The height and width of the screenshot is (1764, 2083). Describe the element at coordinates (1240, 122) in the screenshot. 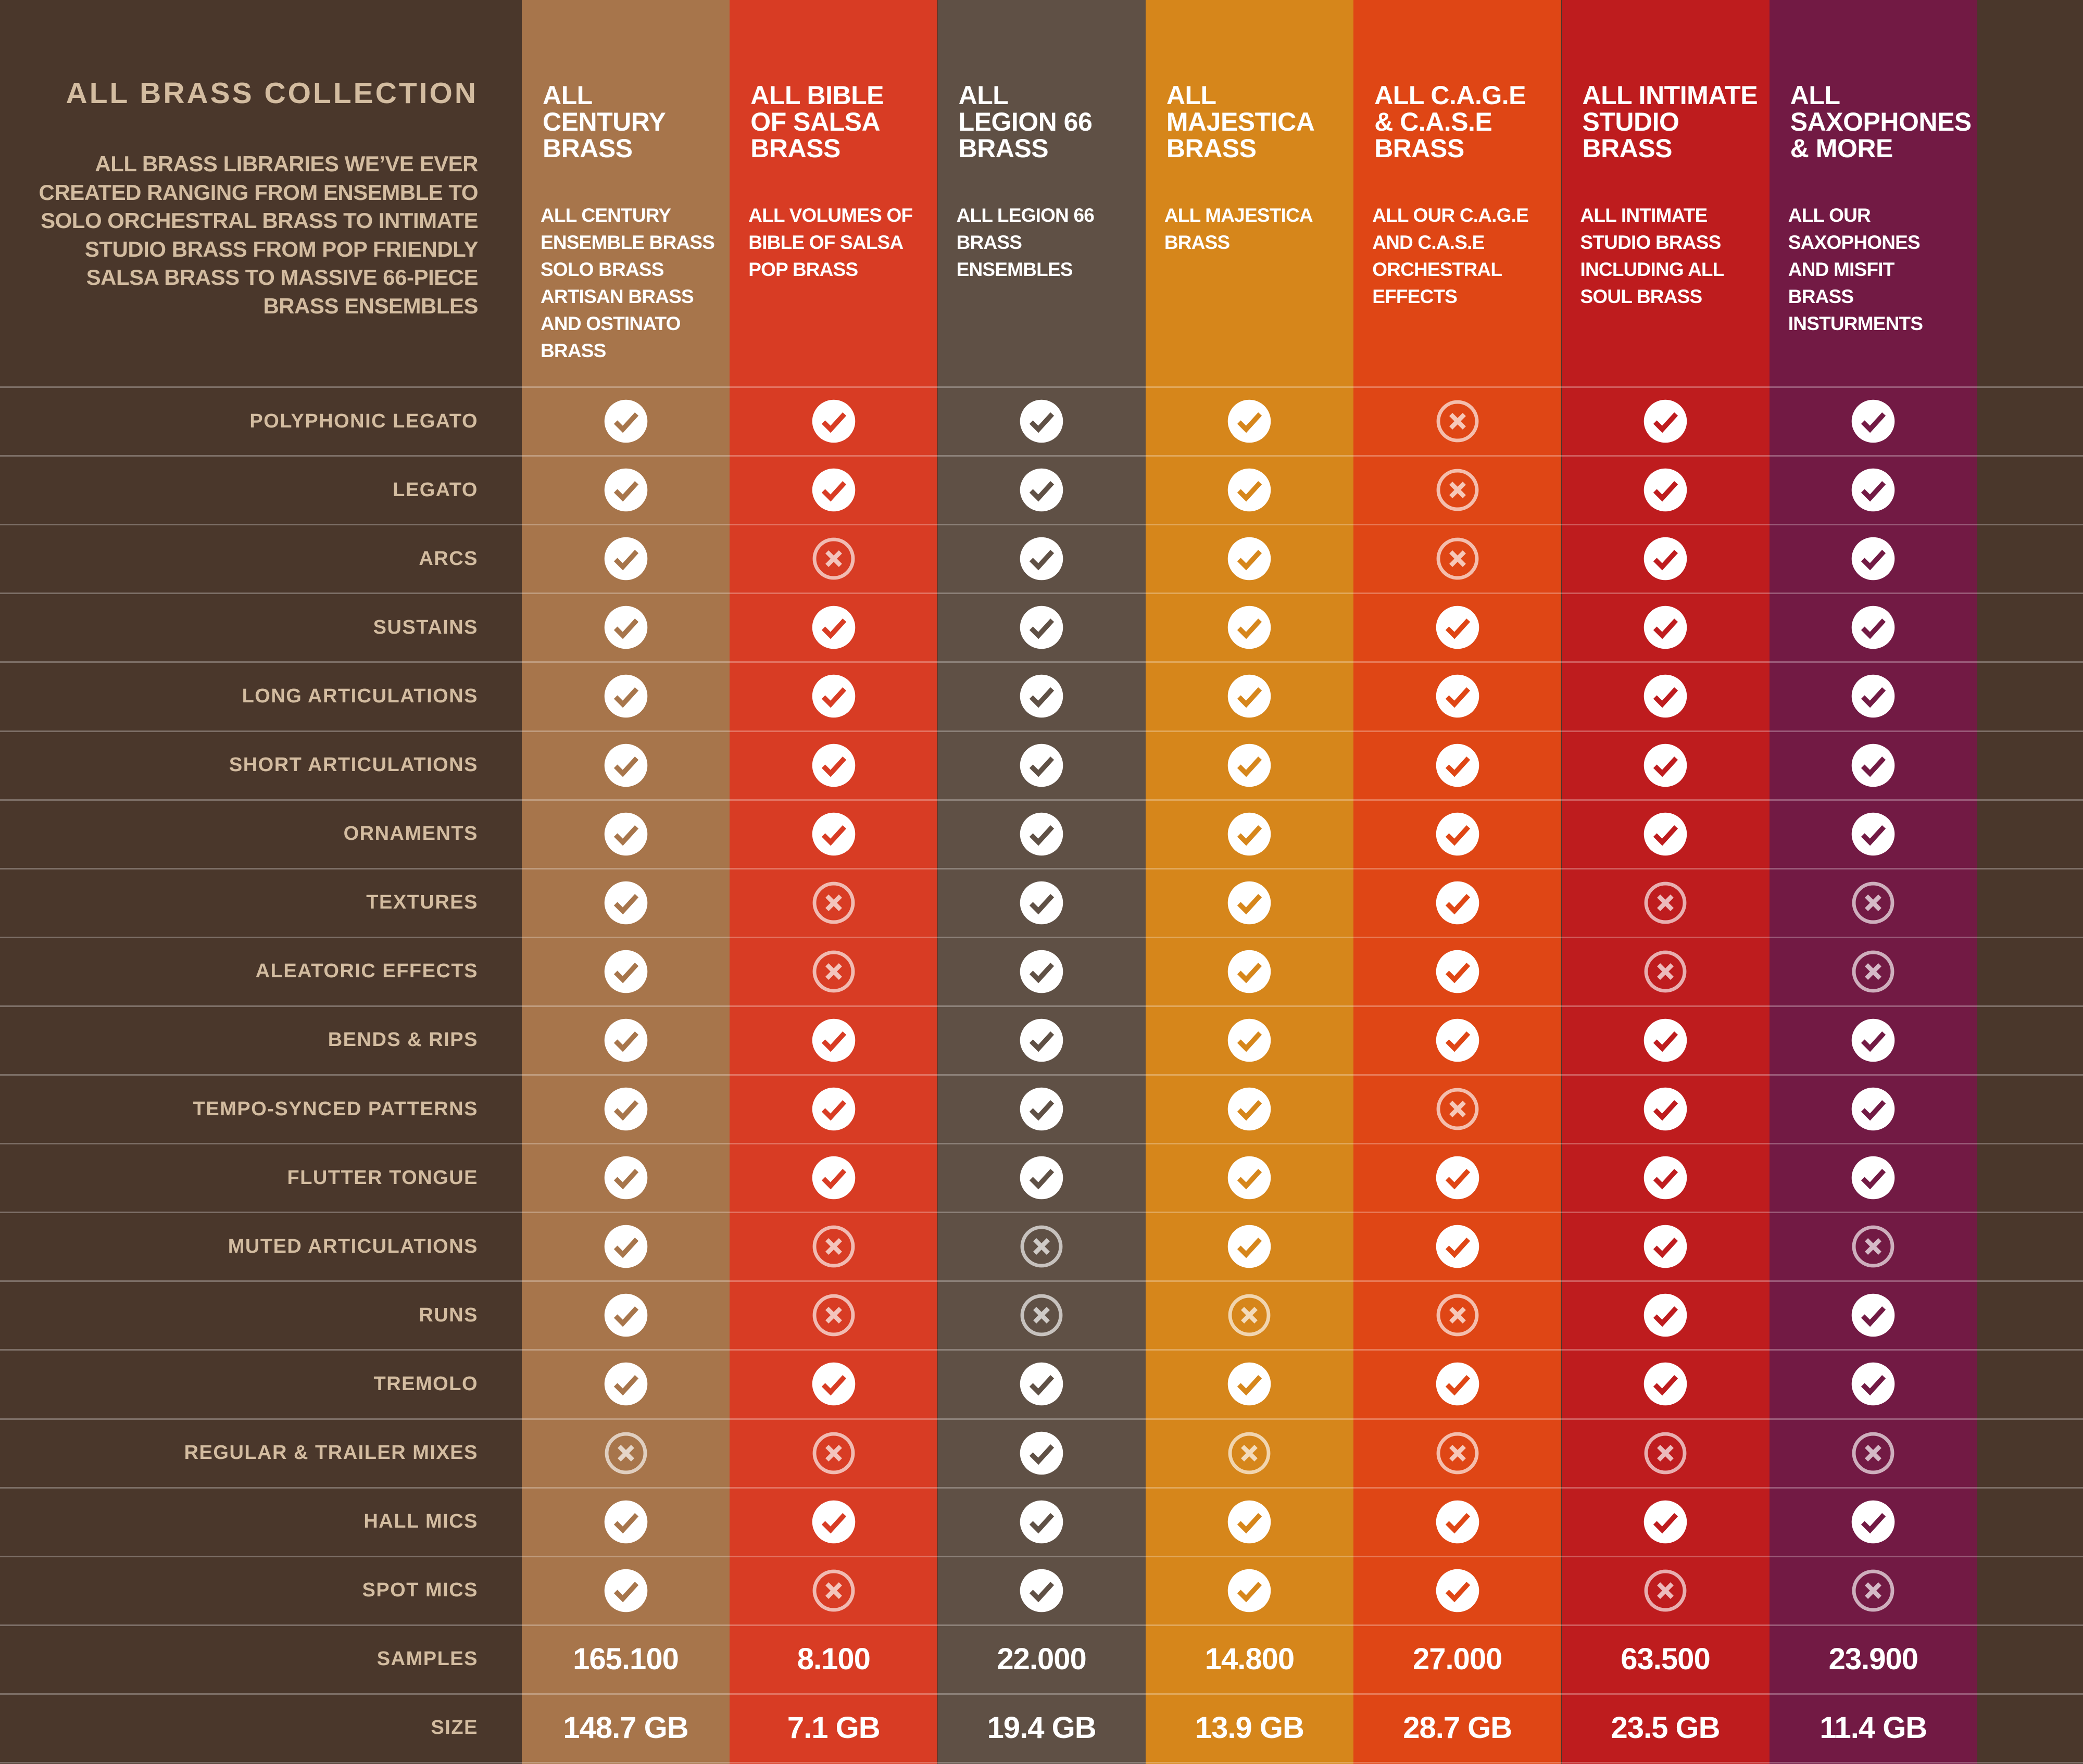

I see `column-title-line: MAJESTICA` at that location.